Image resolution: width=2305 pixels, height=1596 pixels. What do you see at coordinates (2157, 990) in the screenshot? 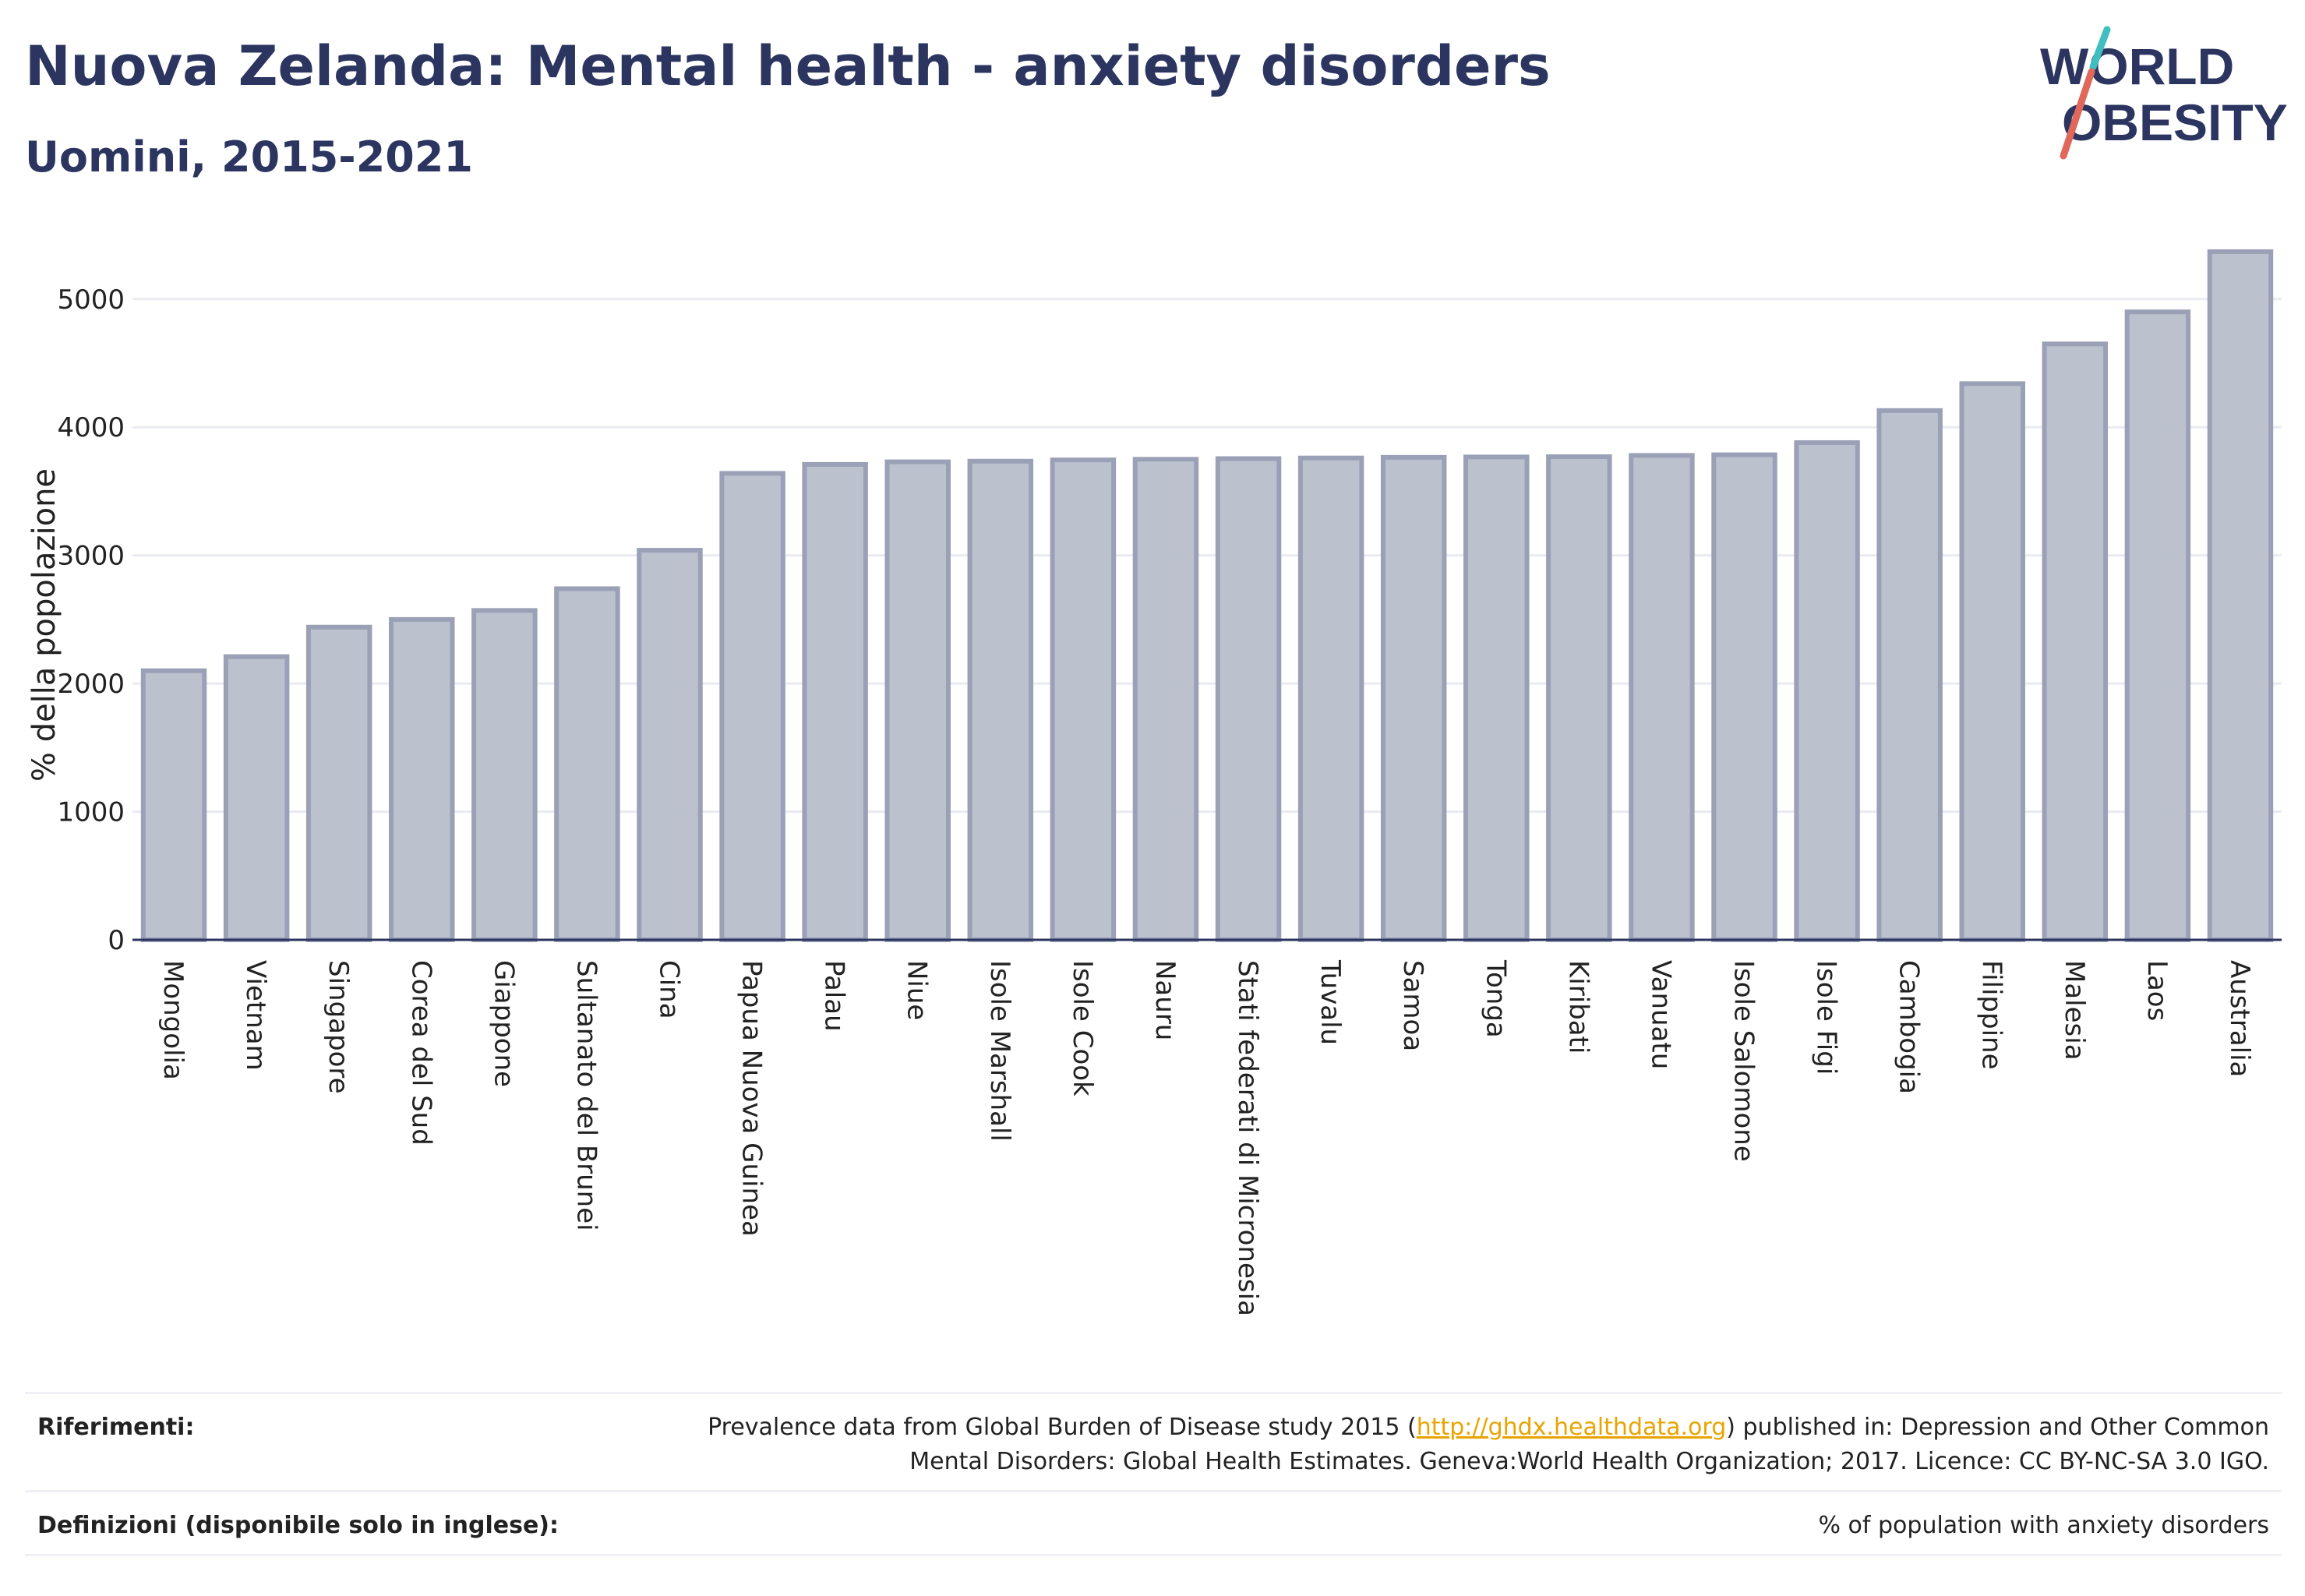
I see `x-tick-label: Laos` at bounding box center [2157, 990].